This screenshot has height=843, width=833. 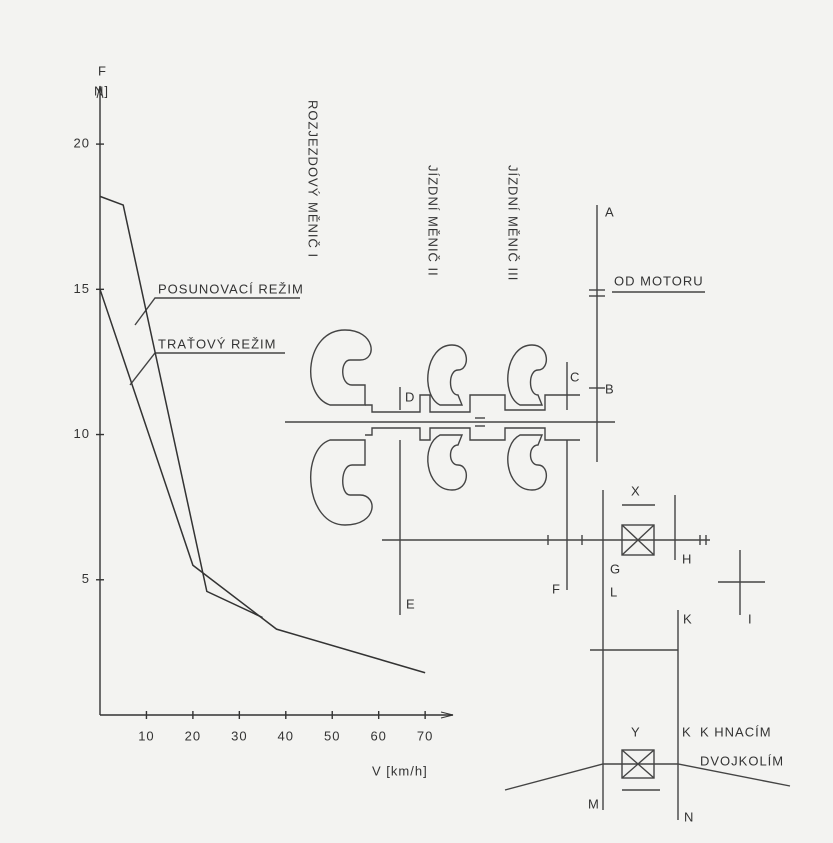 I want to click on x-tick-label: 20, so click(x=193, y=735).